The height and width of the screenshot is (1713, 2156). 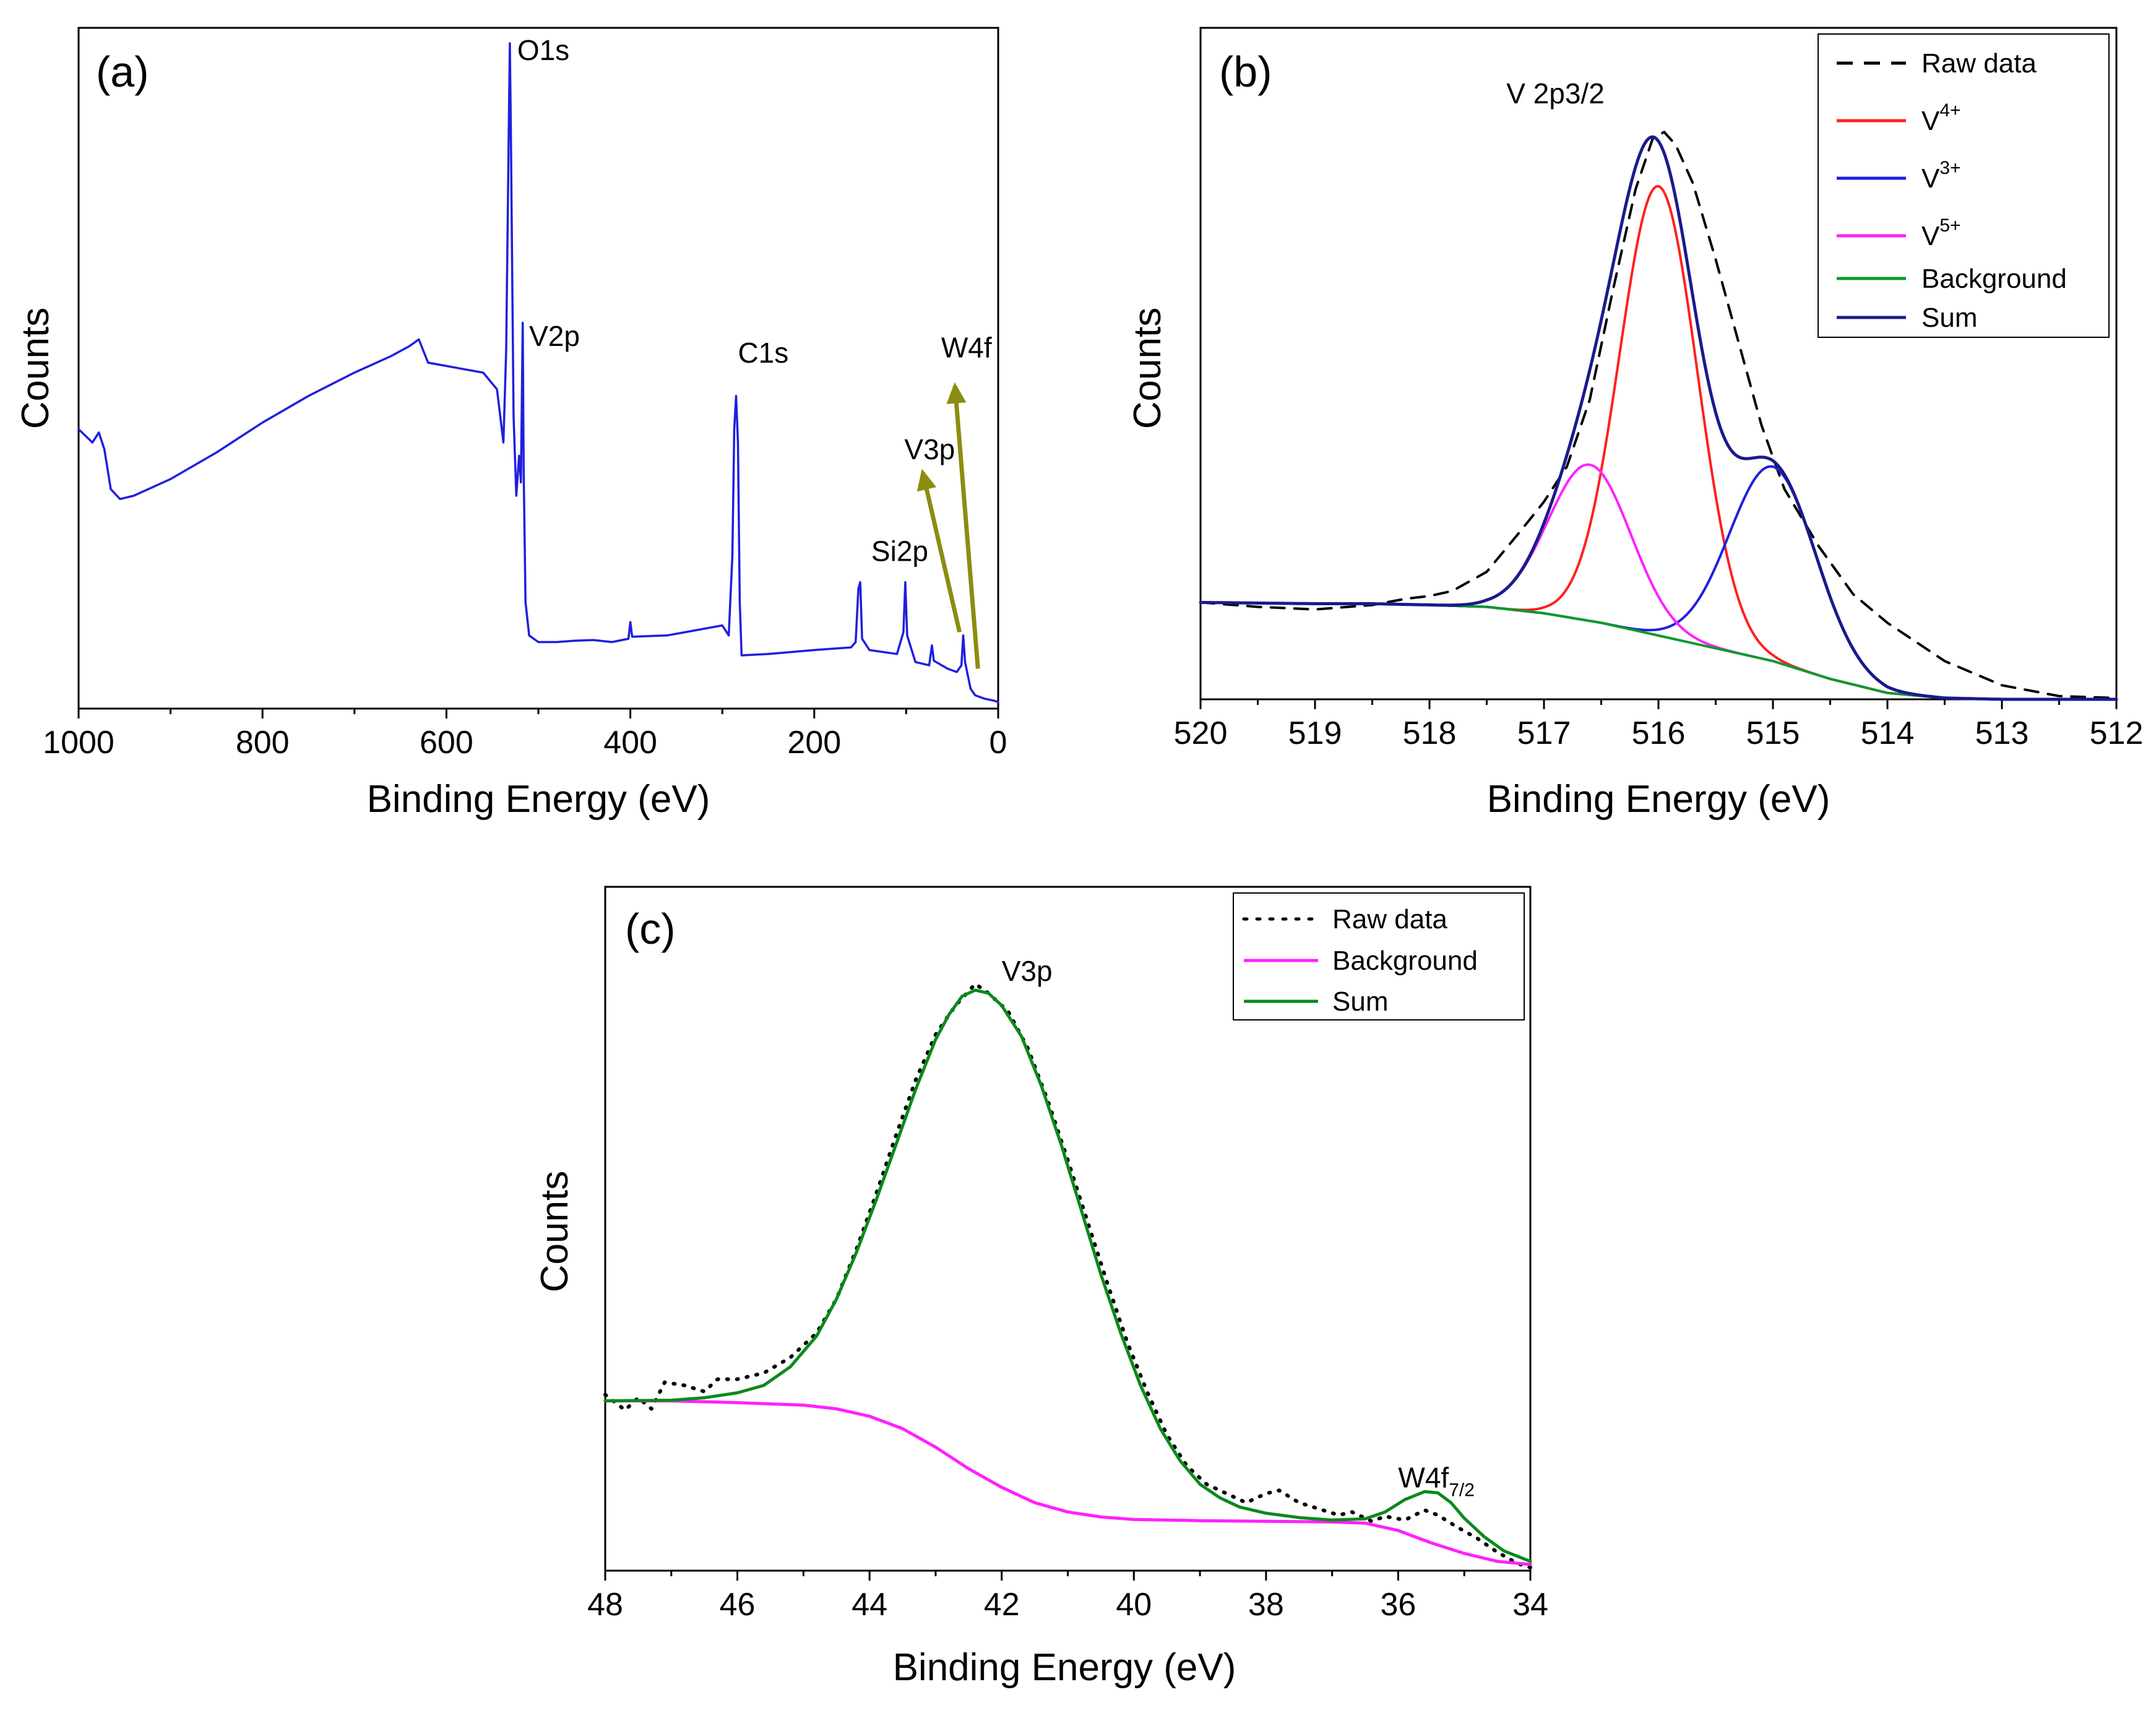 I want to click on panel-a-arrows, so click(x=948, y=525).